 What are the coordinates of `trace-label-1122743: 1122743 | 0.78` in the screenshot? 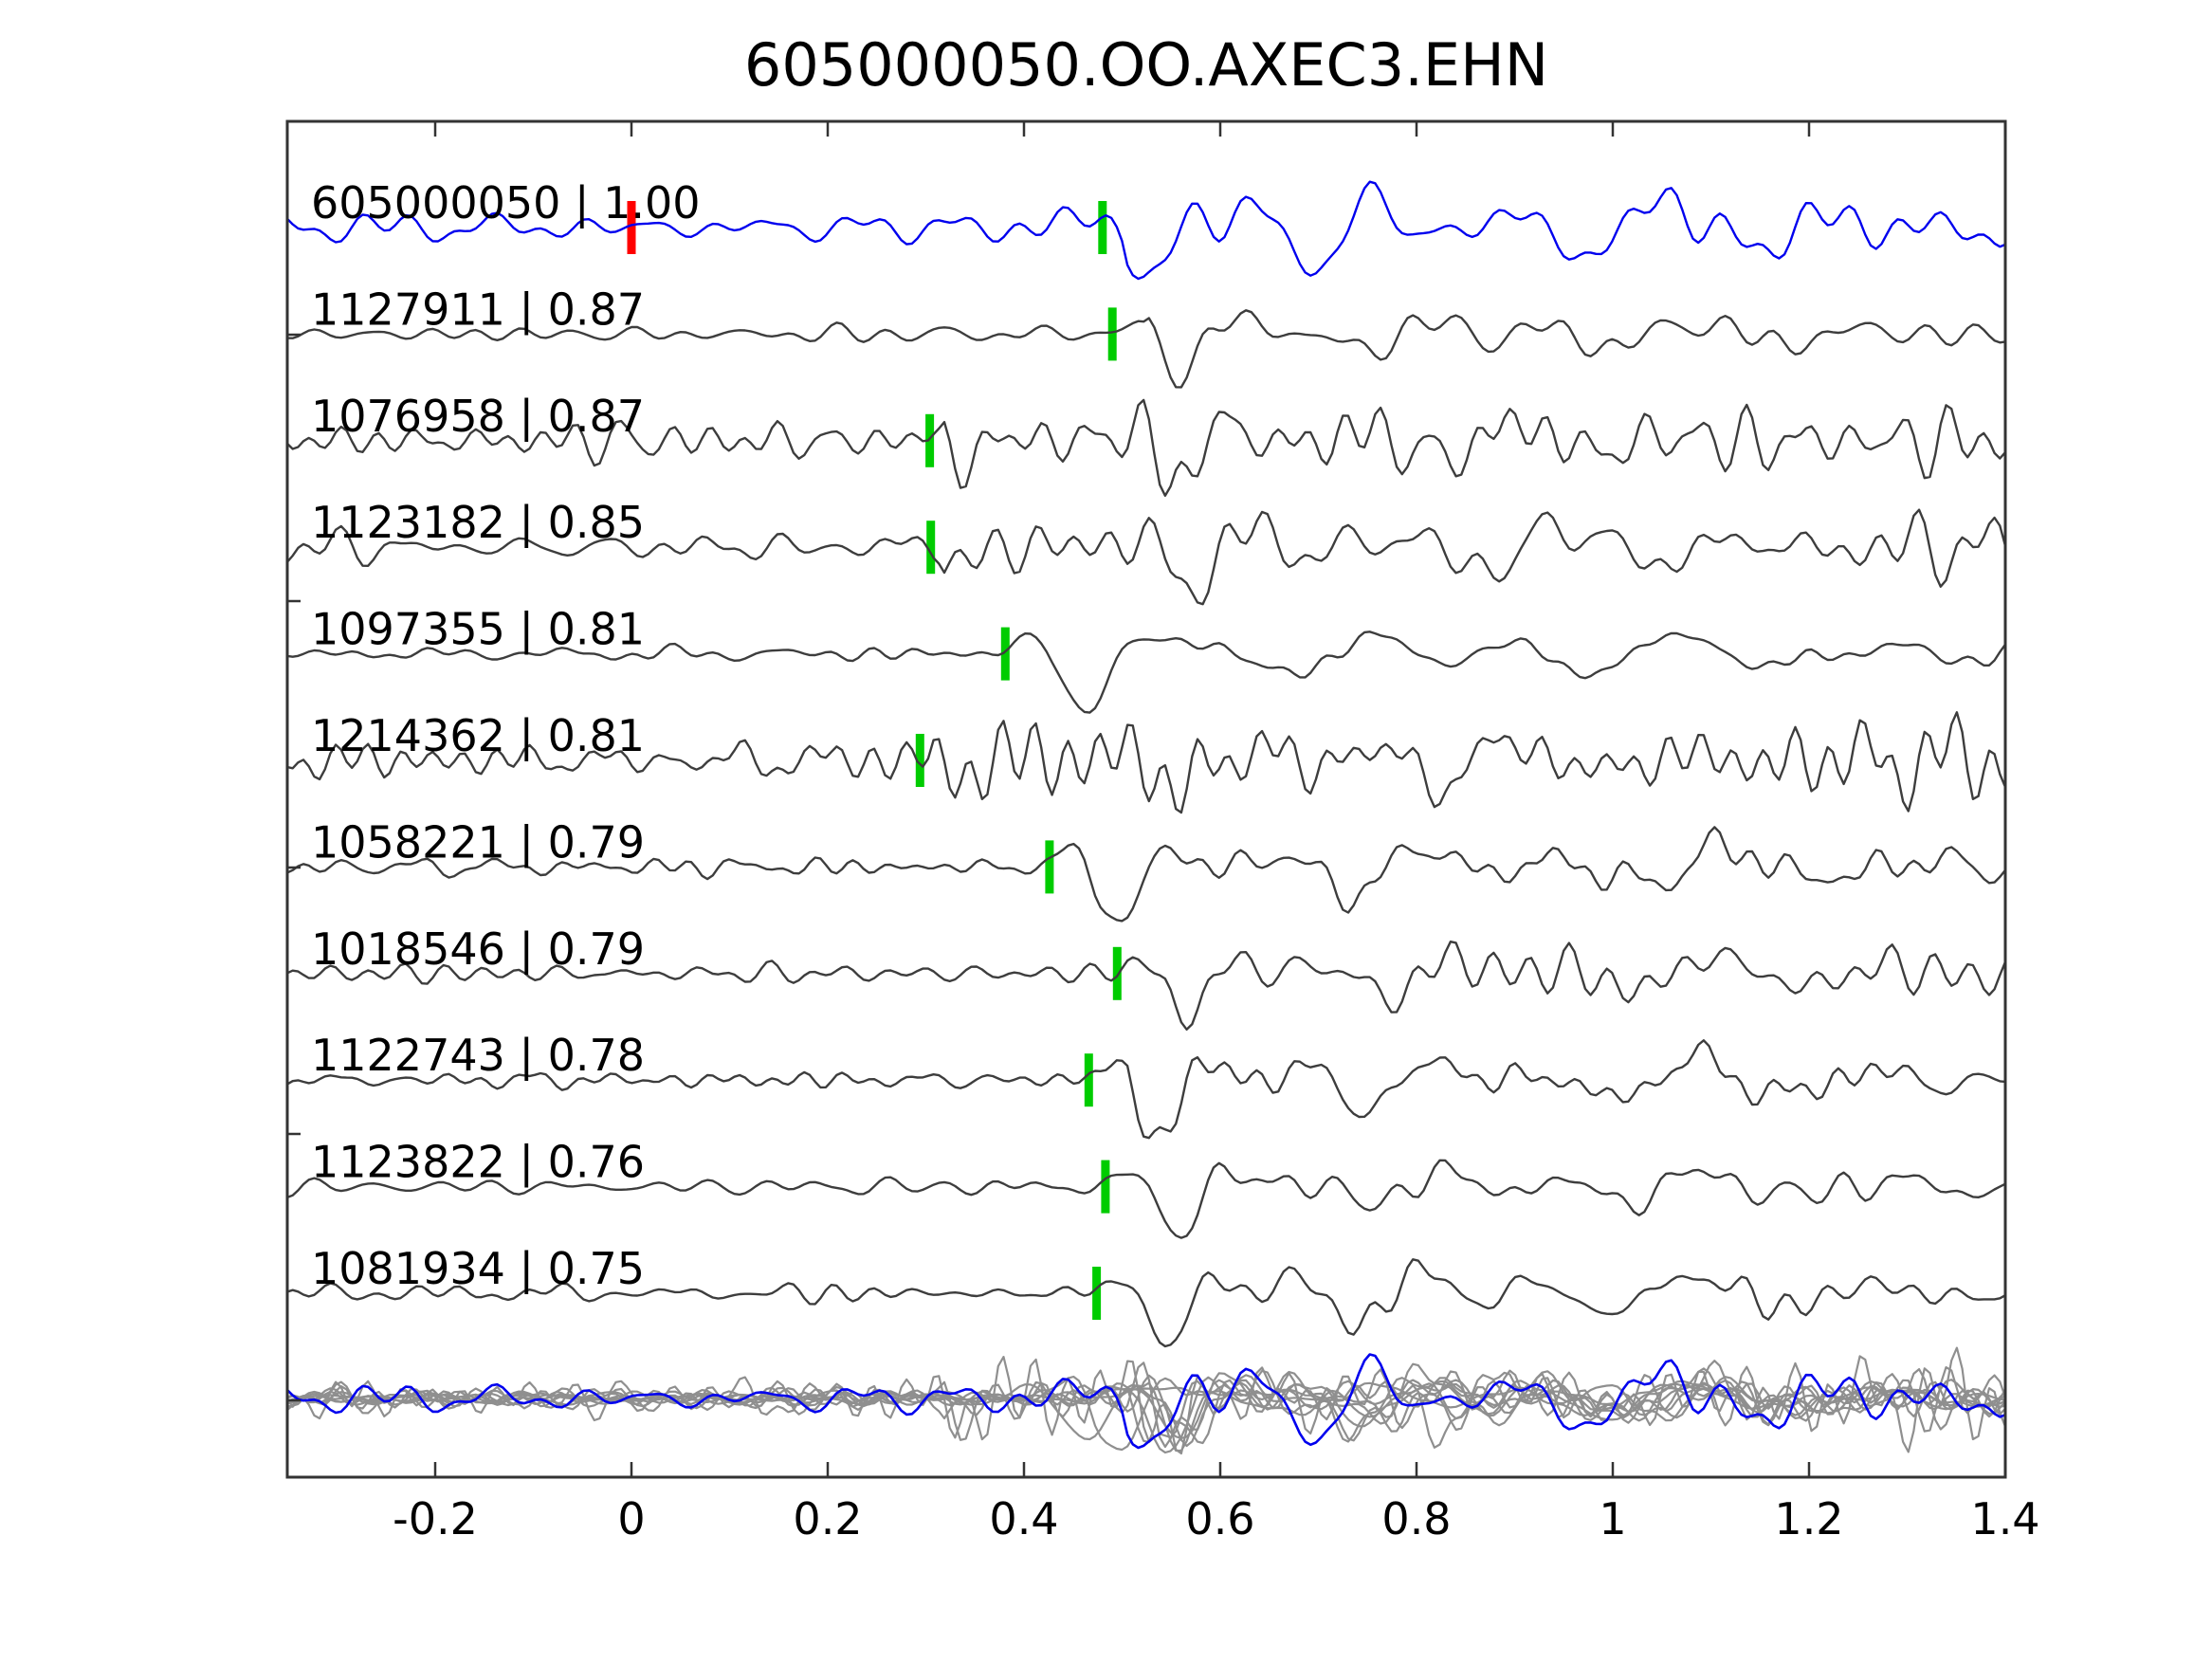 It's located at (478, 1056).